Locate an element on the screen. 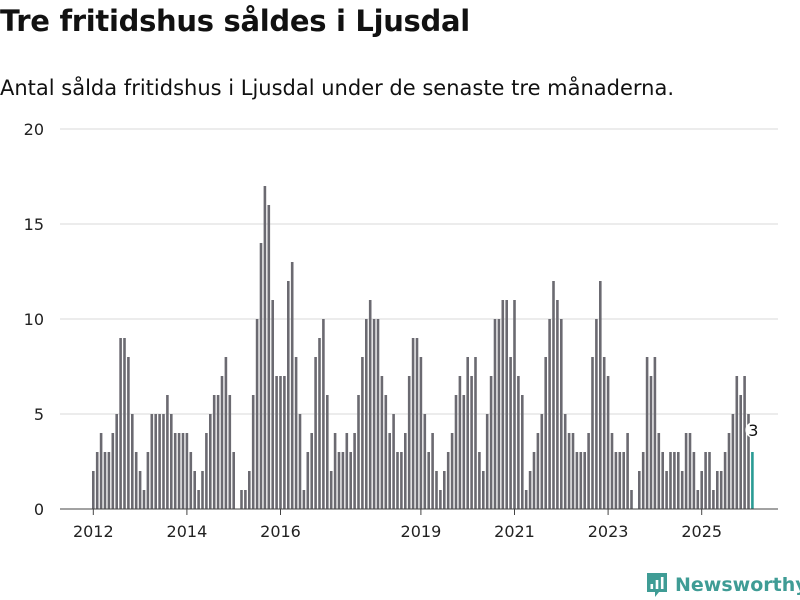  y-tick-label: 5 is located at coordinates (39, 414).